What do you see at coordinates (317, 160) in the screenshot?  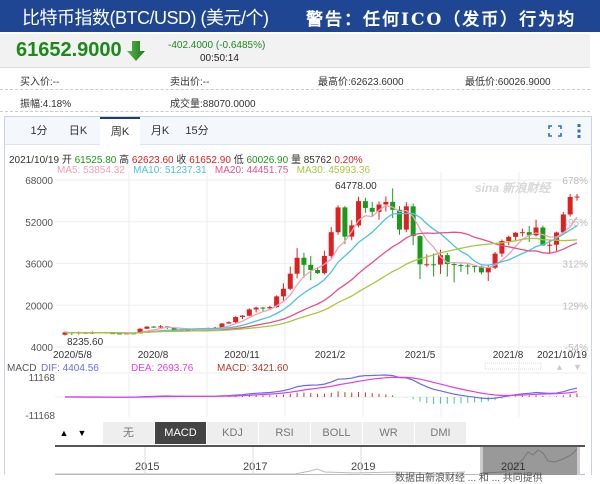 I see `vol-value: 85762` at bounding box center [317, 160].